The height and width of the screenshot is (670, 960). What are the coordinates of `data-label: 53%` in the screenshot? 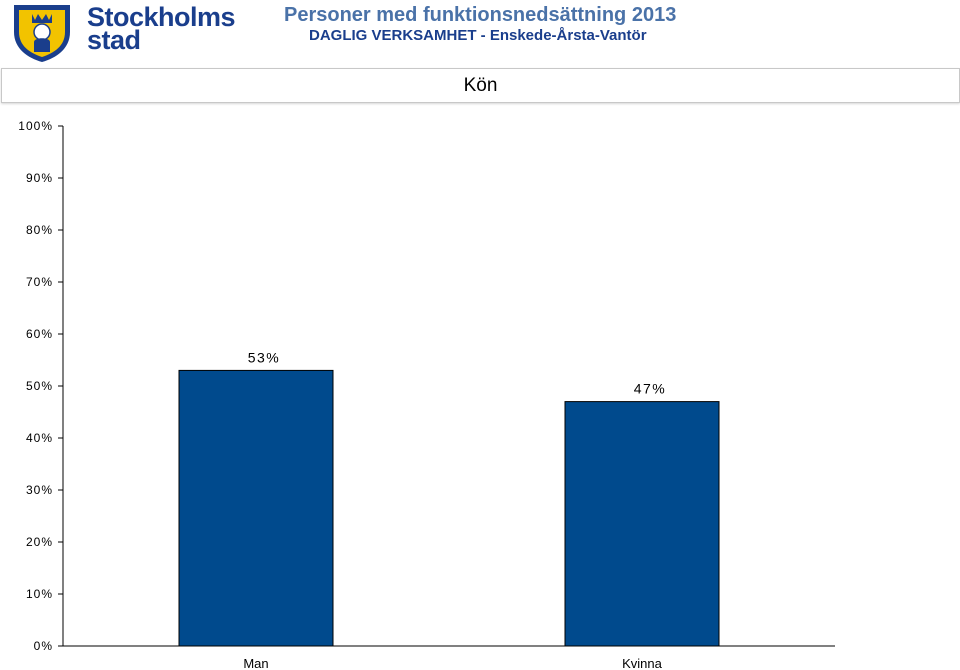 It's located at (264, 357).